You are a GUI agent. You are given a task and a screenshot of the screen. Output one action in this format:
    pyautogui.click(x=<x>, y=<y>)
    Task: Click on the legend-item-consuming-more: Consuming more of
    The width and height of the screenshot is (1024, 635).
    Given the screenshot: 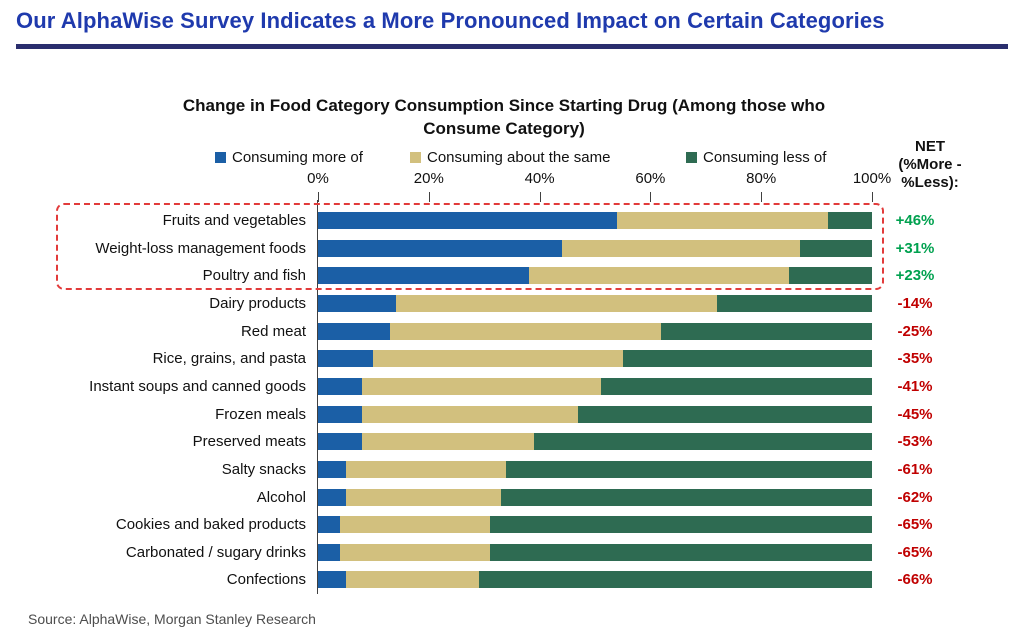 What is the action you would take?
    pyautogui.click(x=289, y=157)
    